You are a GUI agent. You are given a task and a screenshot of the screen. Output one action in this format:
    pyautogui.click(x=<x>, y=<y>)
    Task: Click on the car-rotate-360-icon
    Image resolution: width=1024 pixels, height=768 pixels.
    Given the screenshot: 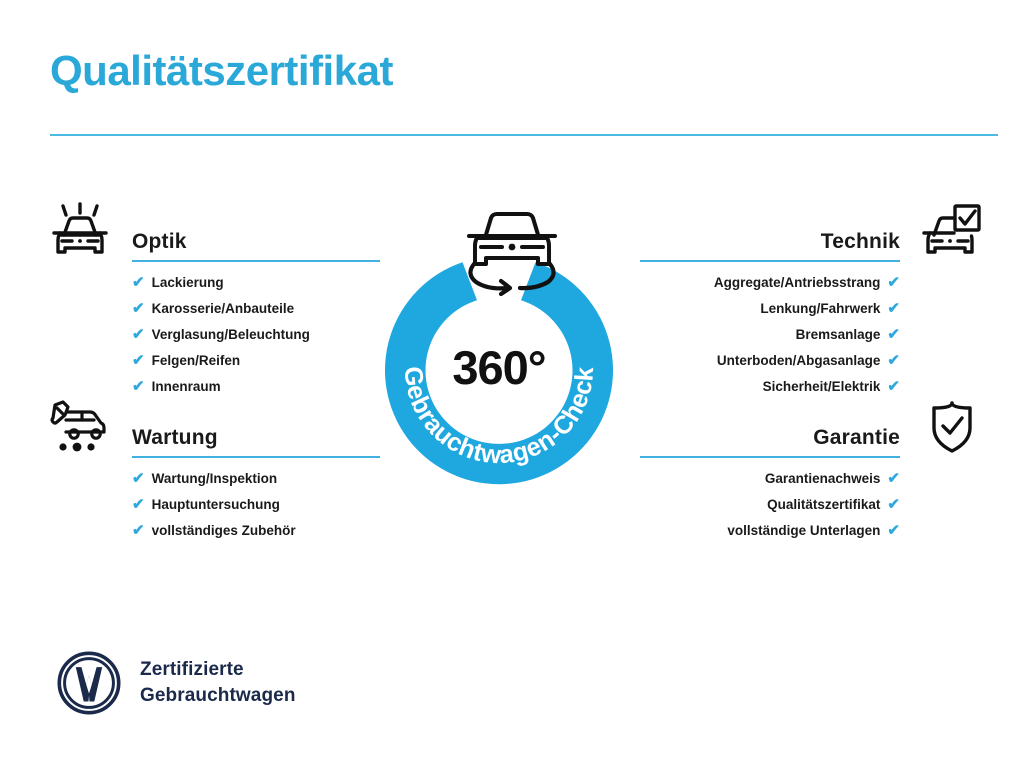 What is the action you would take?
    pyautogui.click(x=512, y=249)
    